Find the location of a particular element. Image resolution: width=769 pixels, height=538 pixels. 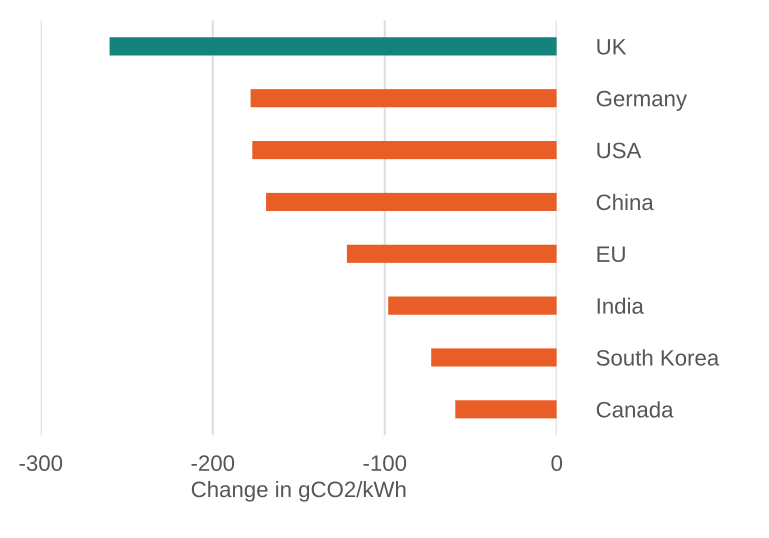

x-tick-label: -100 is located at coordinates (385, 463).